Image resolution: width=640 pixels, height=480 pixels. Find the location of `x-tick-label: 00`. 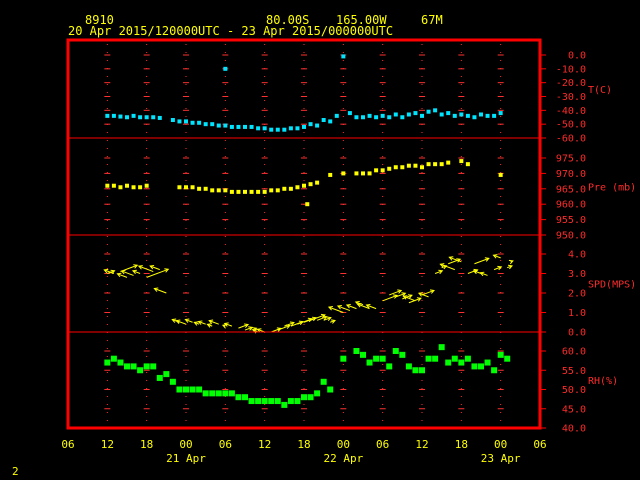

x-tick-label: 00 is located at coordinates (185, 444).